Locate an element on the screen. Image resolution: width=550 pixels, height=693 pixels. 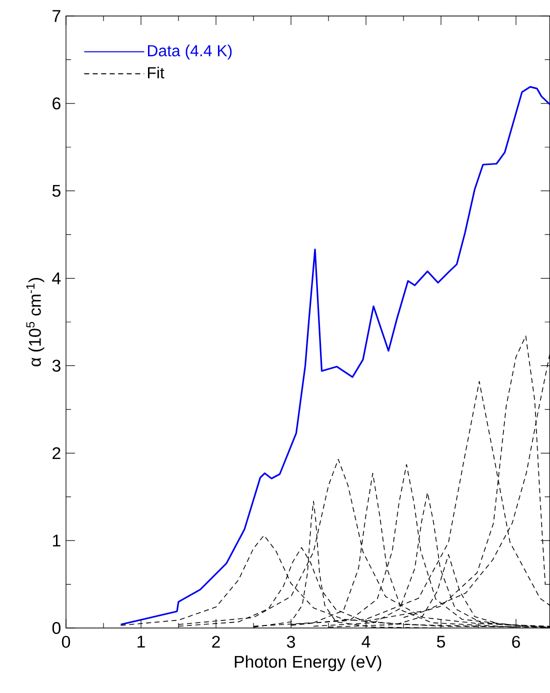
legend-label: Data (4.4 K) is located at coordinates (190, 52).